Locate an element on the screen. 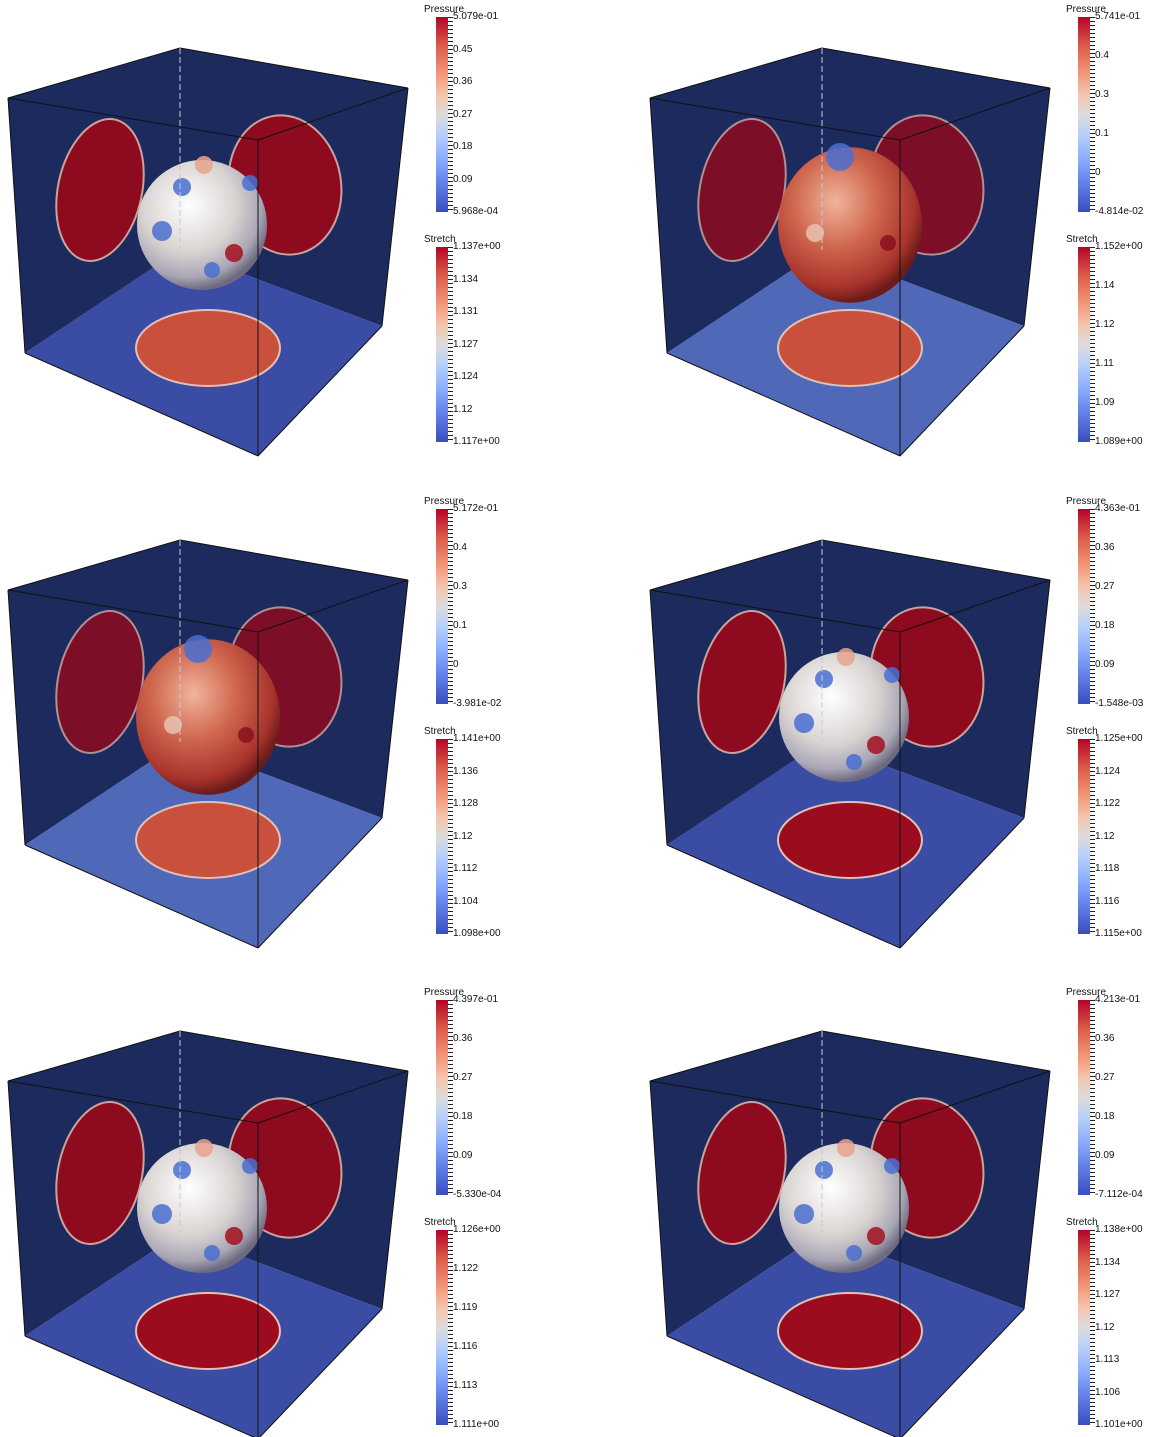  stretch-tick-label: 1.089e+00 is located at coordinates (1119, 441).